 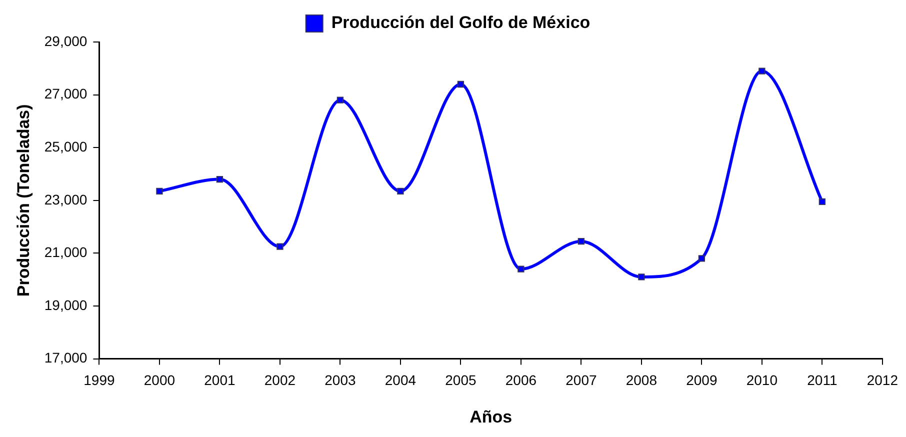 I want to click on y-tick-label: 23,000, so click(x=66, y=199).